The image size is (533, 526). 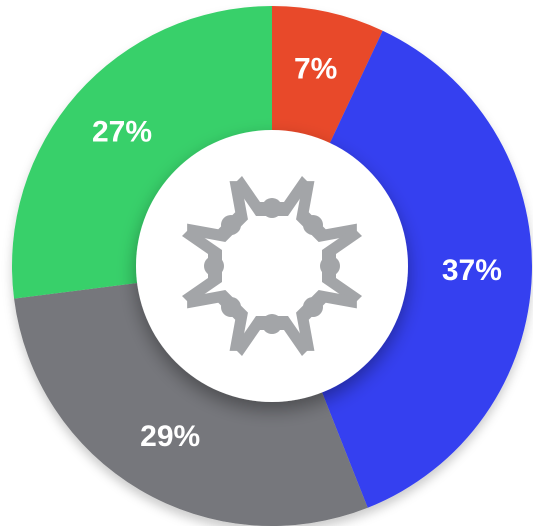 I want to click on logo-icon, so click(x=272, y=266).